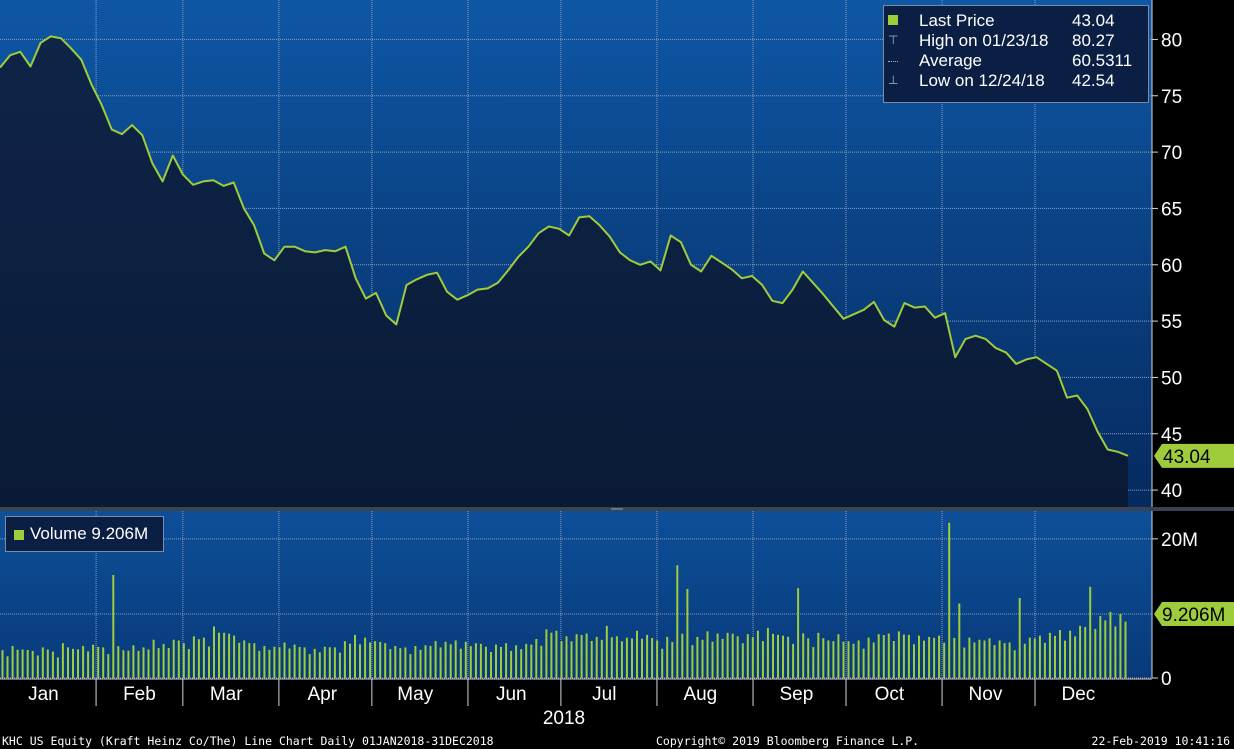  I want to click on volume-legend: Volume 9.206M, so click(84, 534).